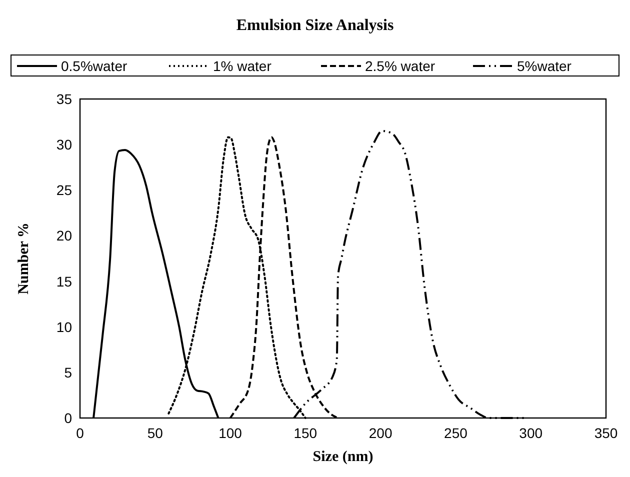  Describe the element at coordinates (380, 433) in the screenshot. I see `x-tick-label: 200` at that location.